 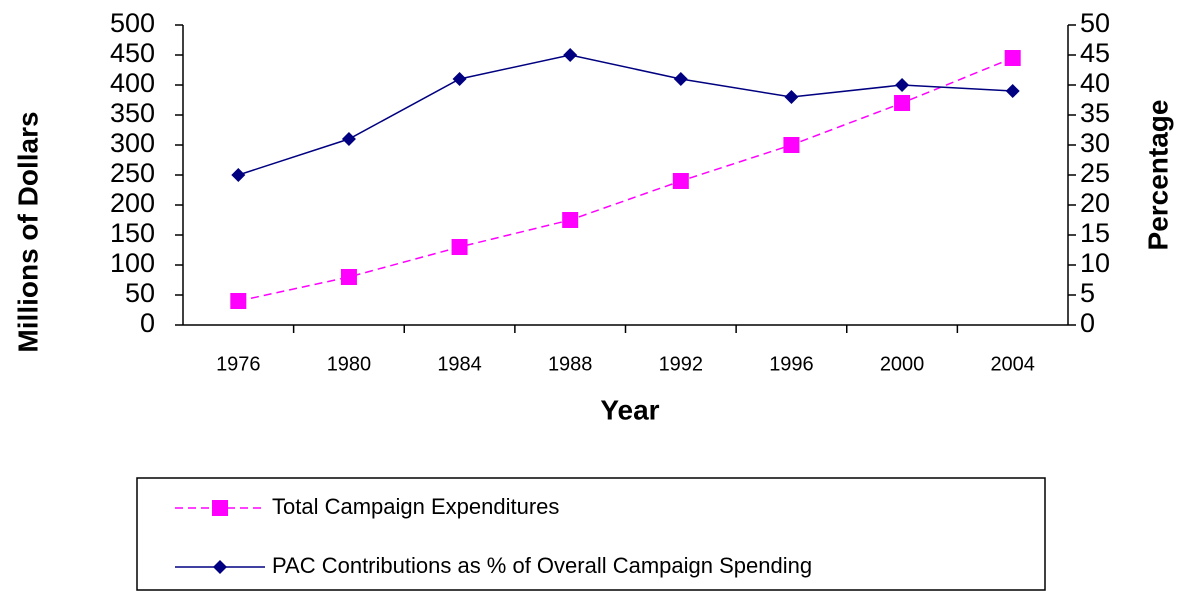 What do you see at coordinates (132, 203) in the screenshot?
I see `y-tick-label: 200` at bounding box center [132, 203].